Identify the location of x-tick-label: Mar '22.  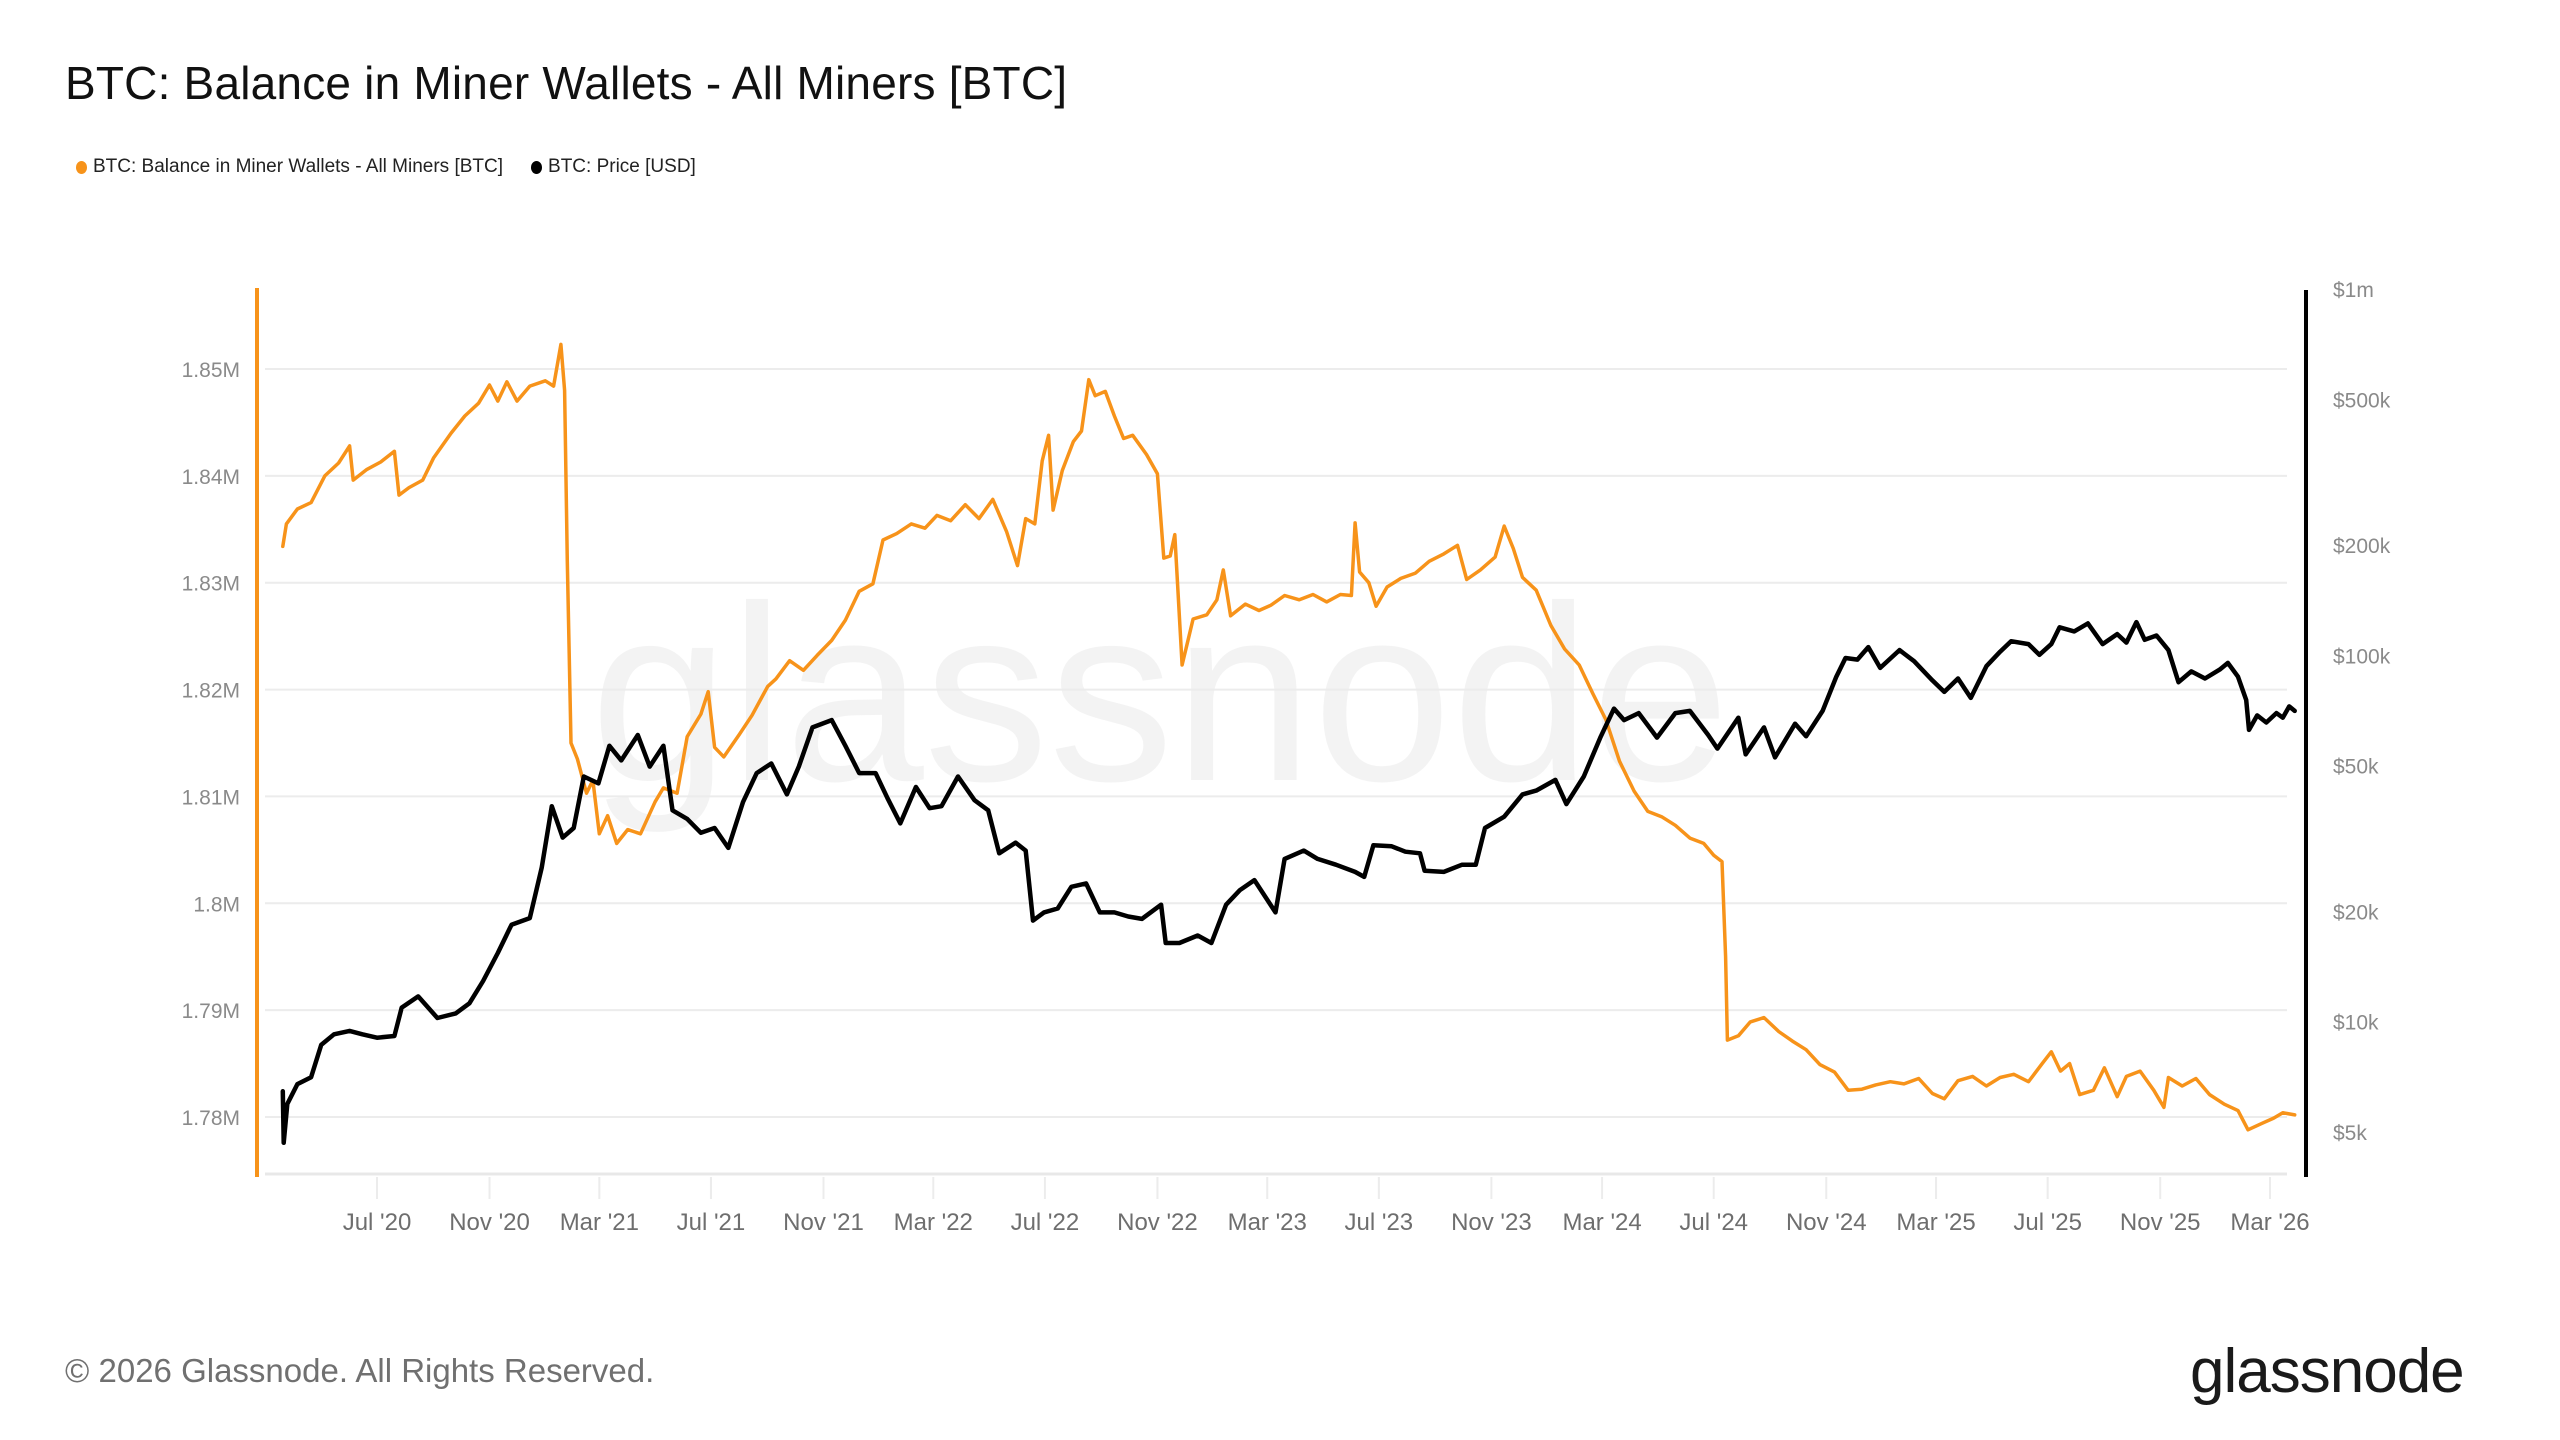
(933, 1222).